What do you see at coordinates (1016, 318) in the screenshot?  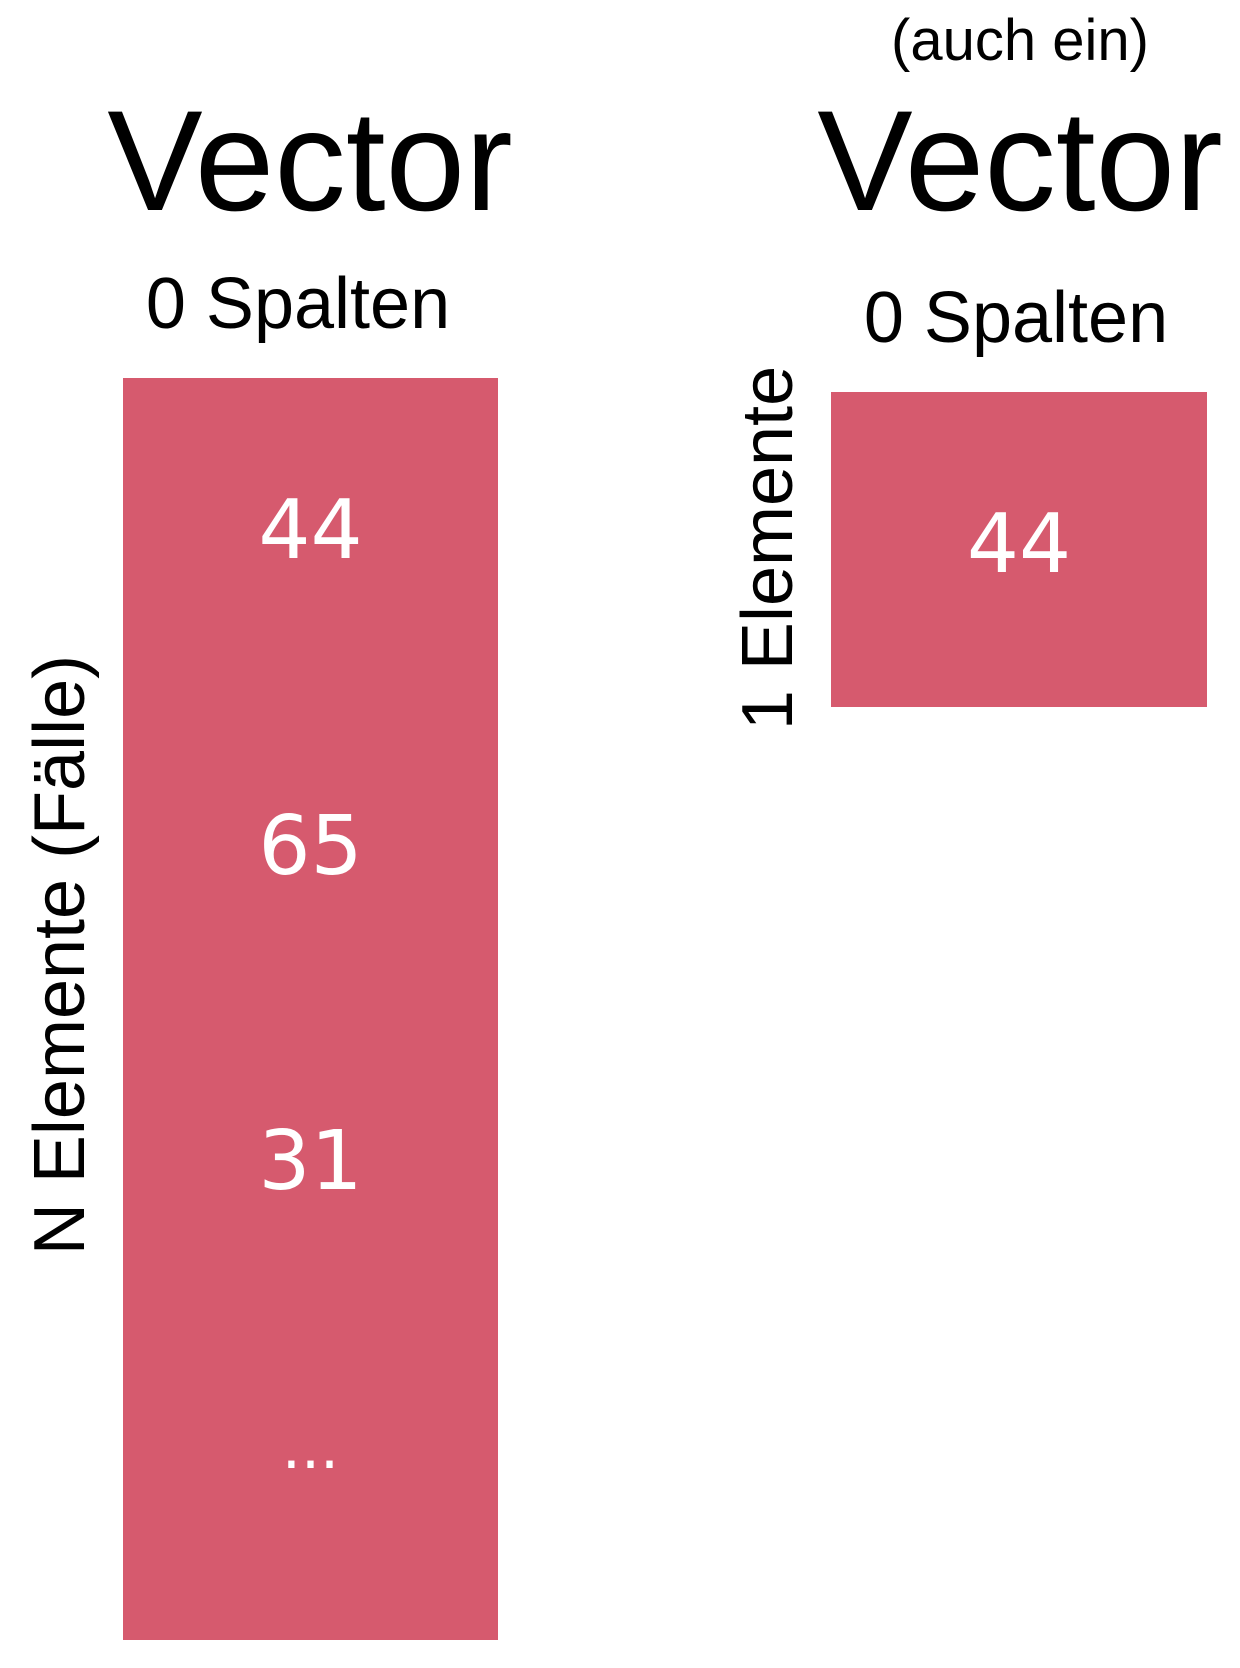 I see `right-columns-label: 0 Spalten` at bounding box center [1016, 318].